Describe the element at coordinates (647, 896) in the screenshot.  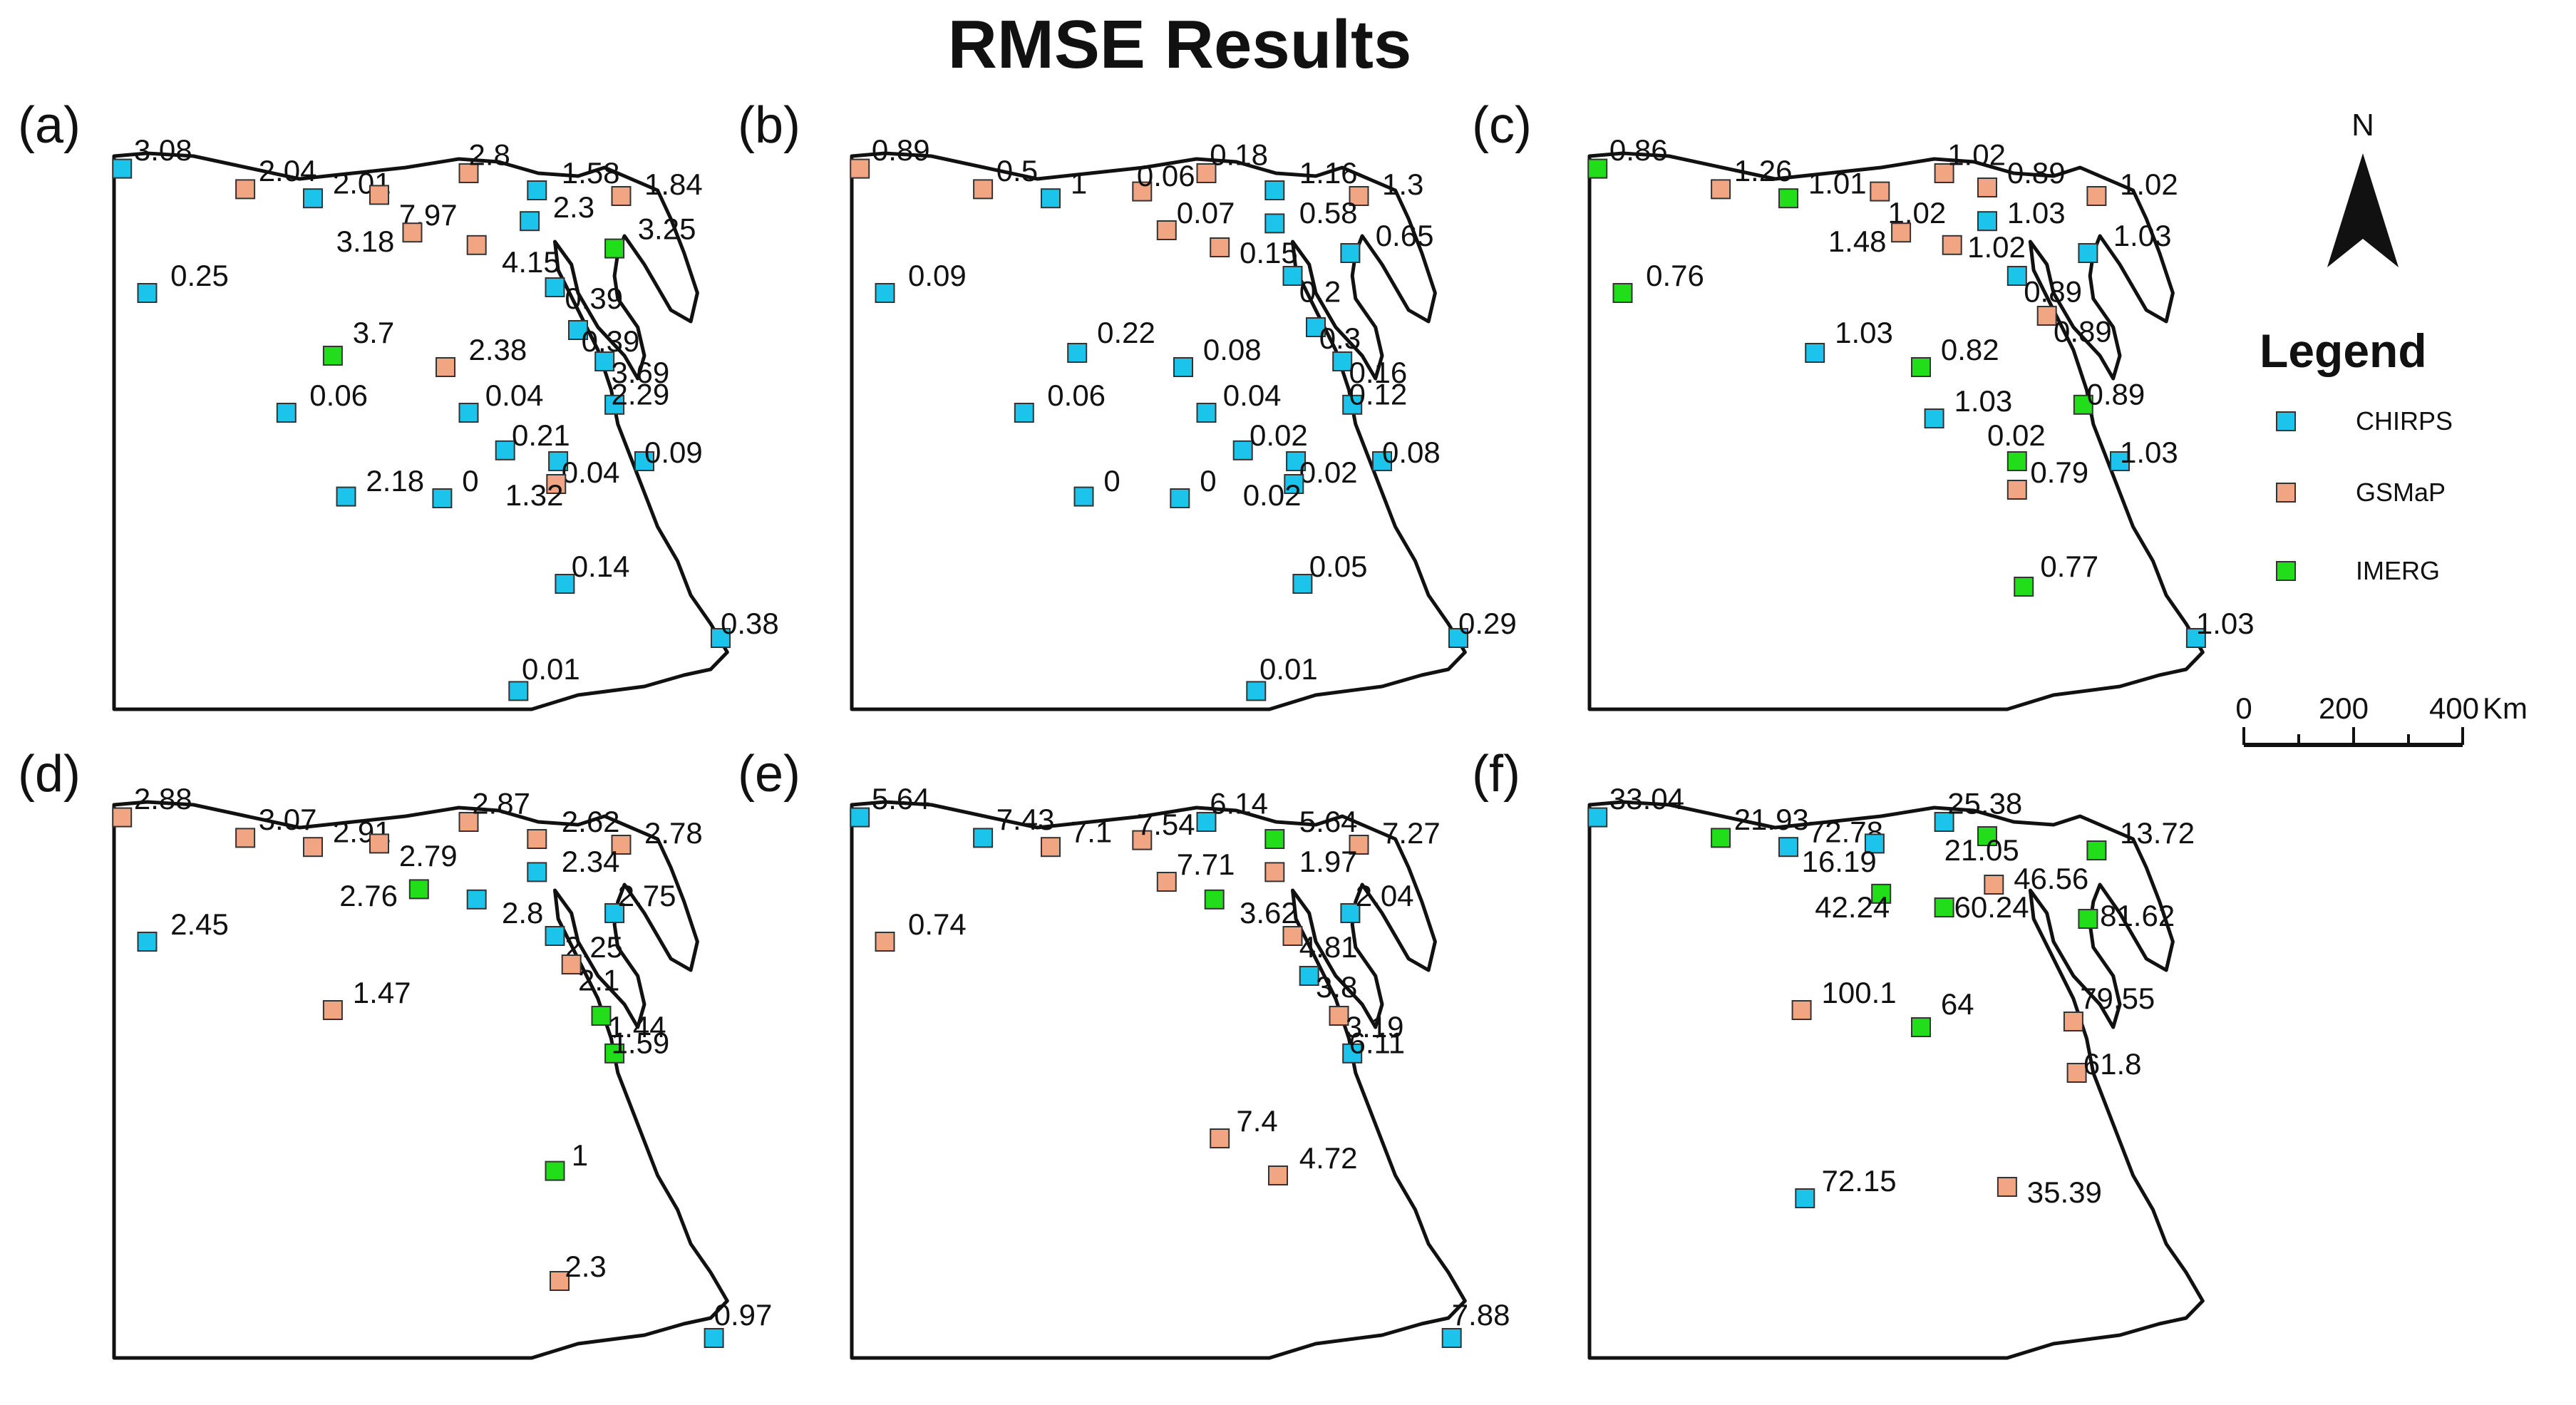
I see `station-value-label: 2.75` at that location.